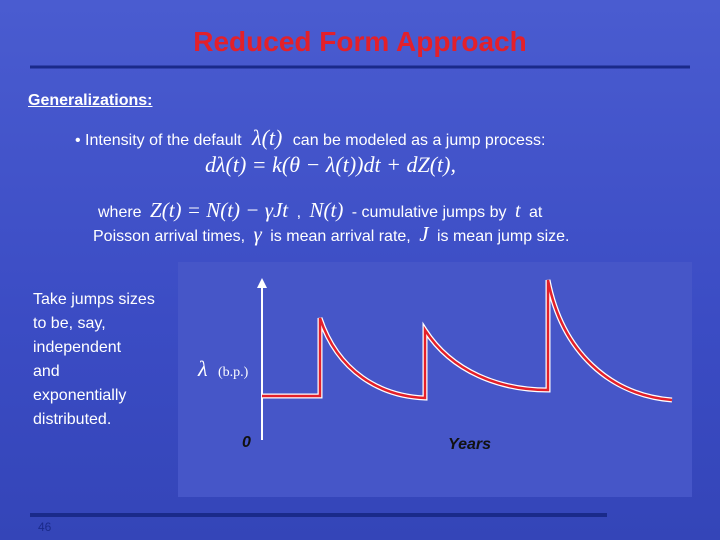  What do you see at coordinates (535, 212) in the screenshot?
I see `text: at` at bounding box center [535, 212].